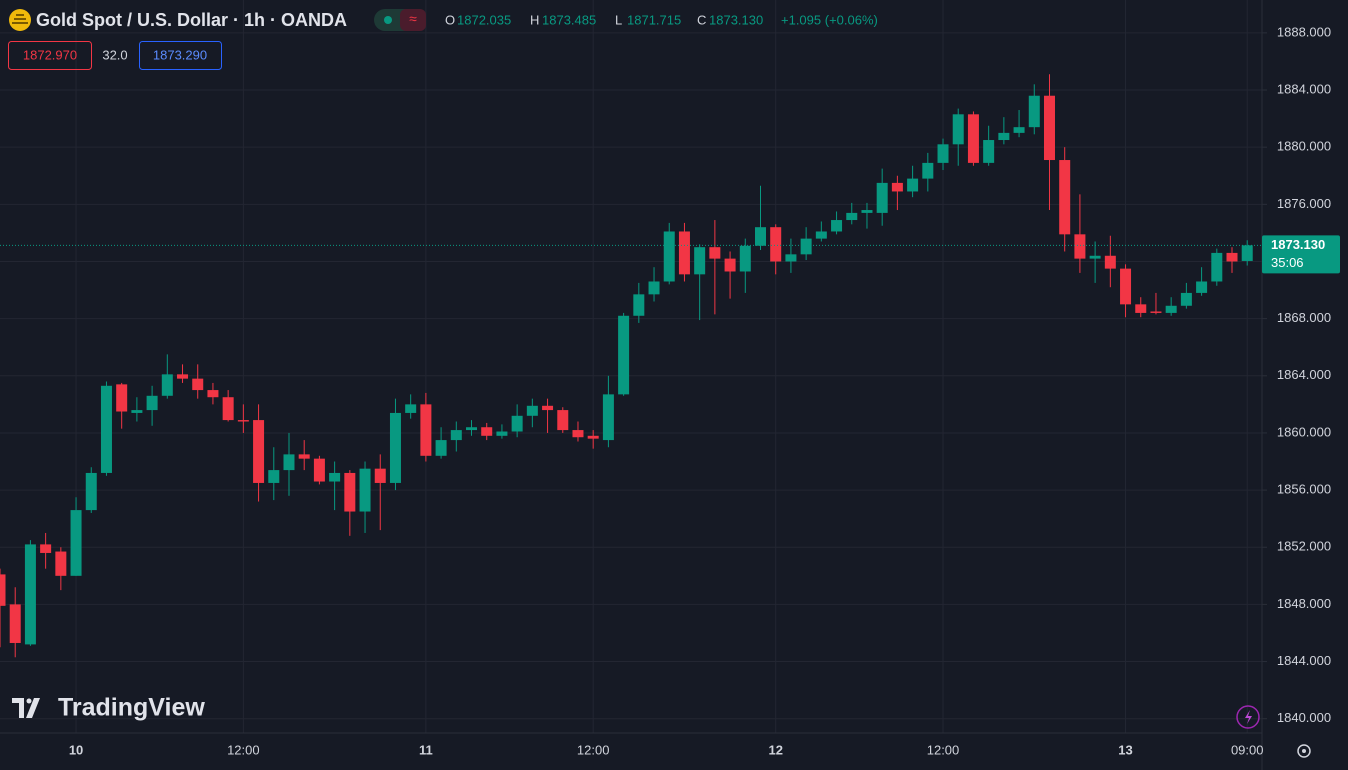 The height and width of the screenshot is (770, 1348). I want to click on status-pill-right, so click(413, 20).